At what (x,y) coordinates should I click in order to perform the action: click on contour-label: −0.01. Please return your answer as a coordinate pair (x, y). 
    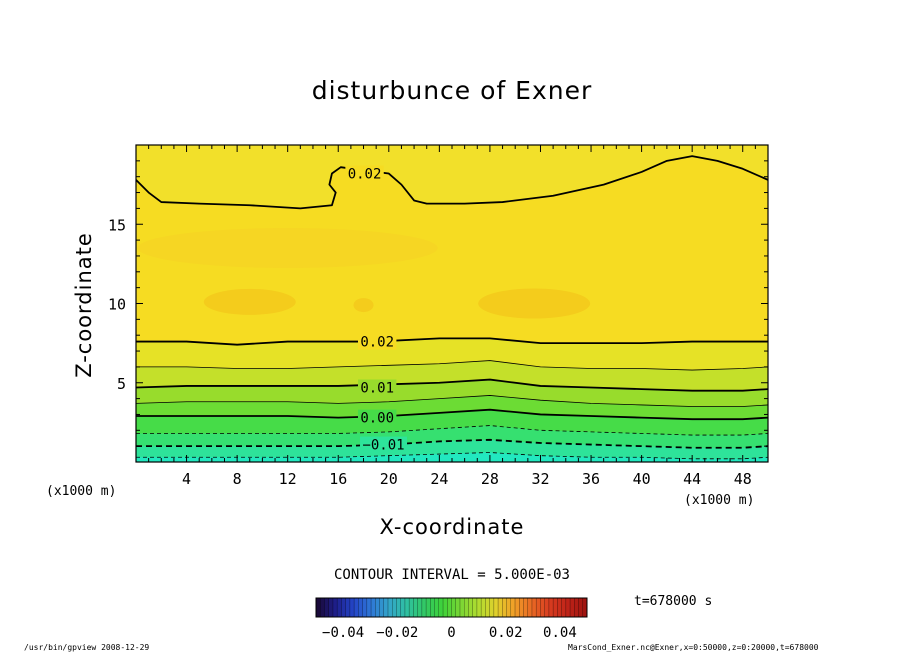
    Looking at the image, I should click on (383, 446).